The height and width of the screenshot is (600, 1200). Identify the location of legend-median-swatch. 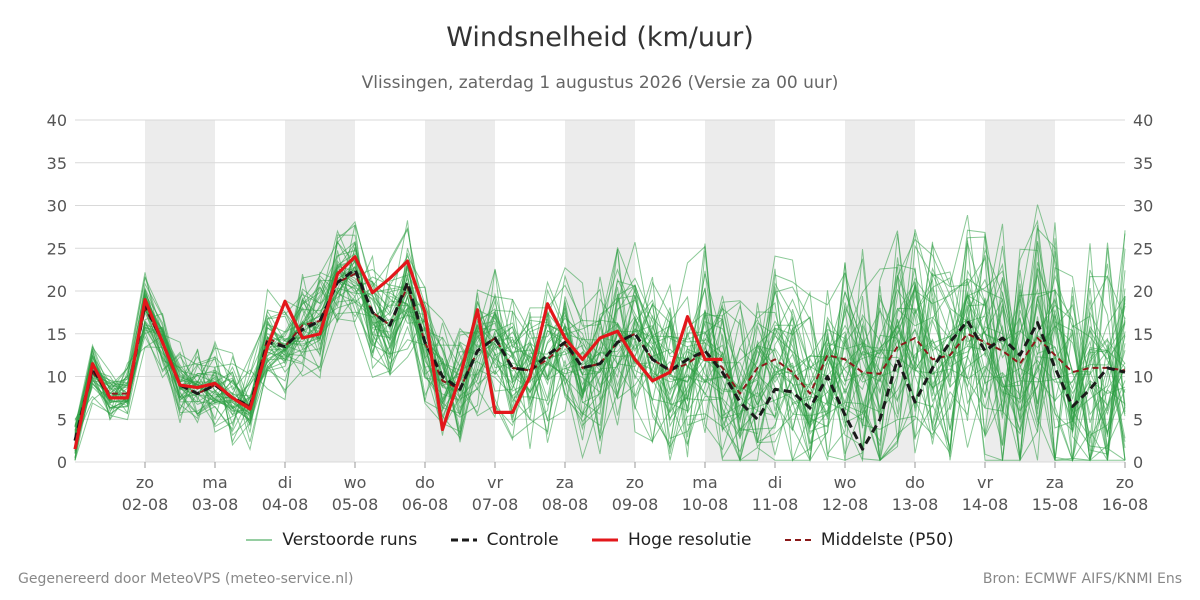
(797, 540).